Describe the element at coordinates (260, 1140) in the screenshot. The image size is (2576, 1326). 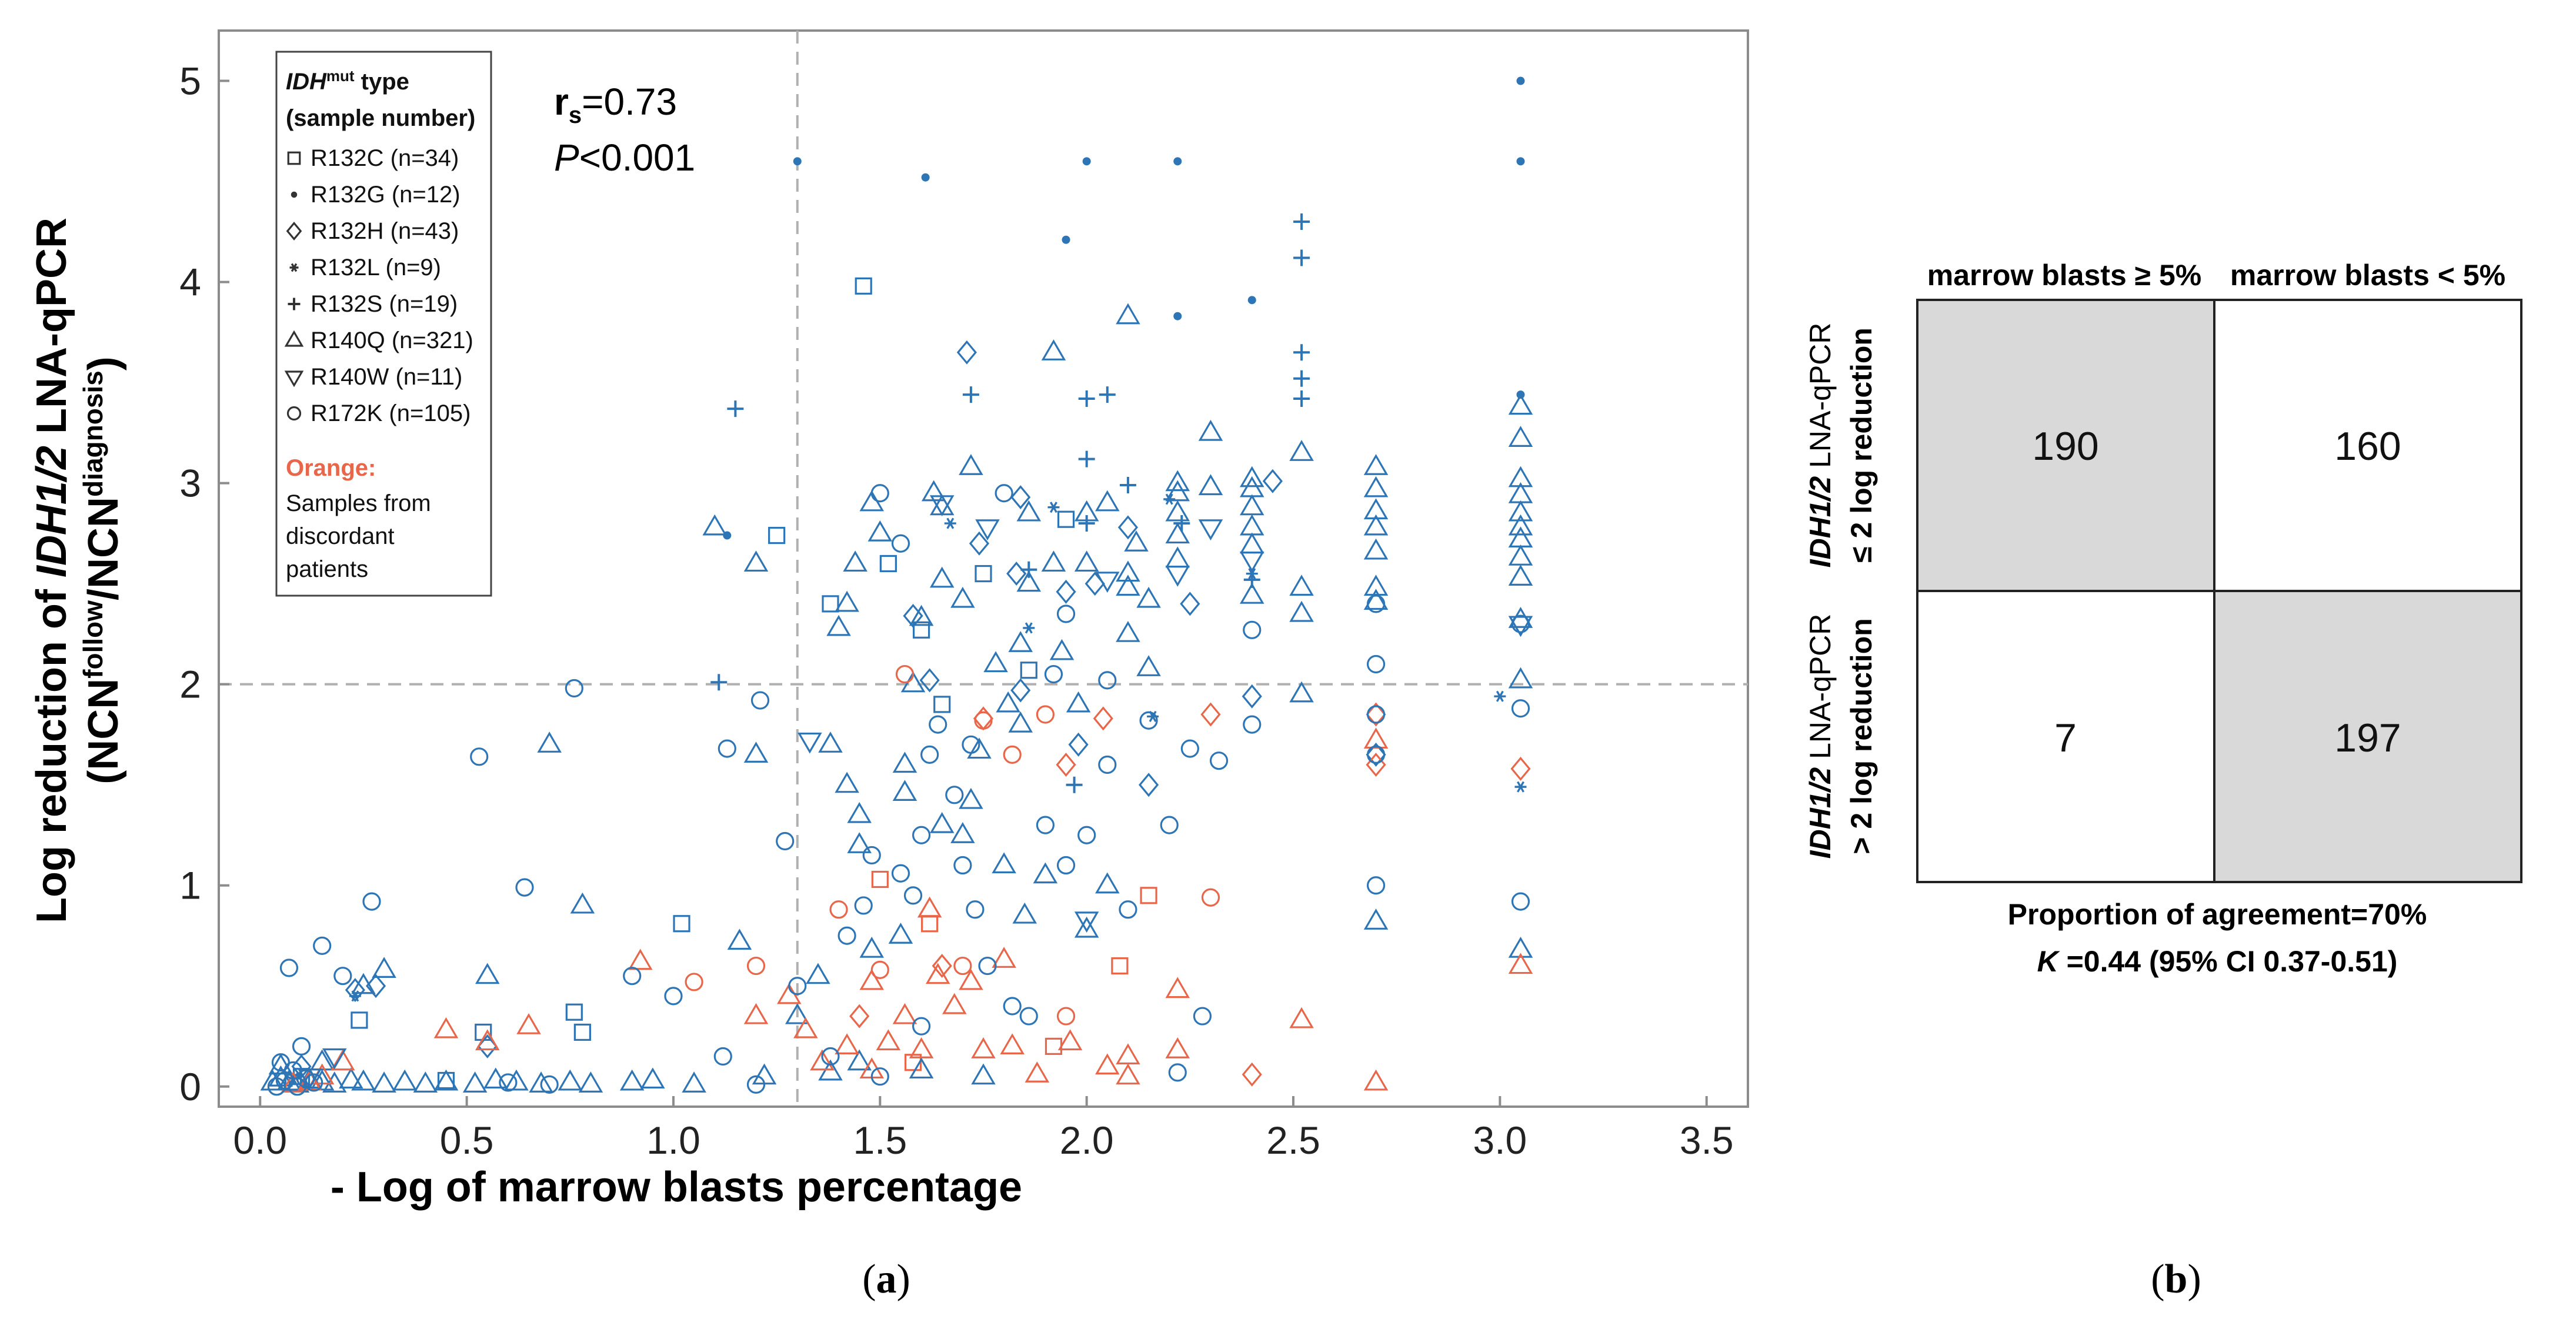
I see `x-tick-label: 0.0` at that location.